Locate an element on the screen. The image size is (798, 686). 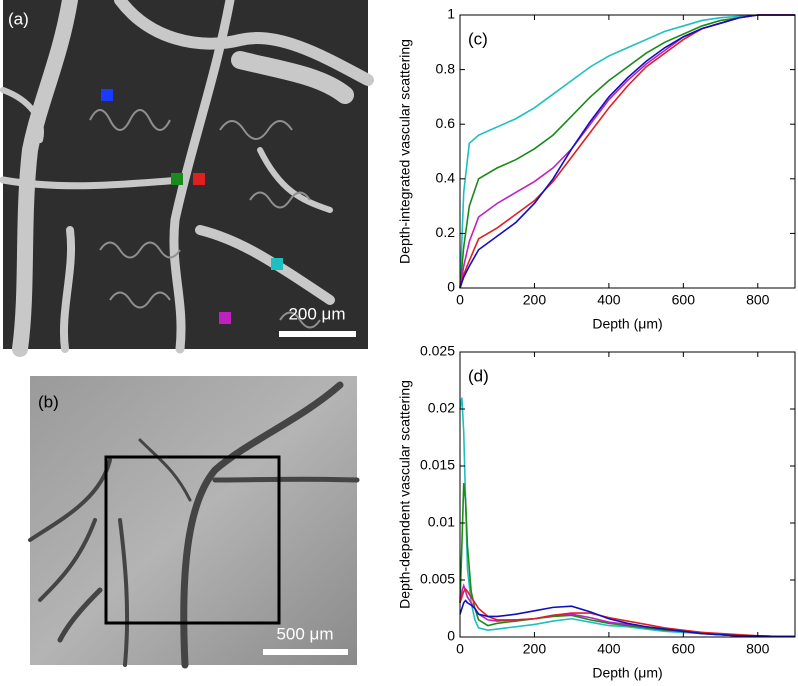
y-tick-label: 0.2 is located at coordinates (446, 232).